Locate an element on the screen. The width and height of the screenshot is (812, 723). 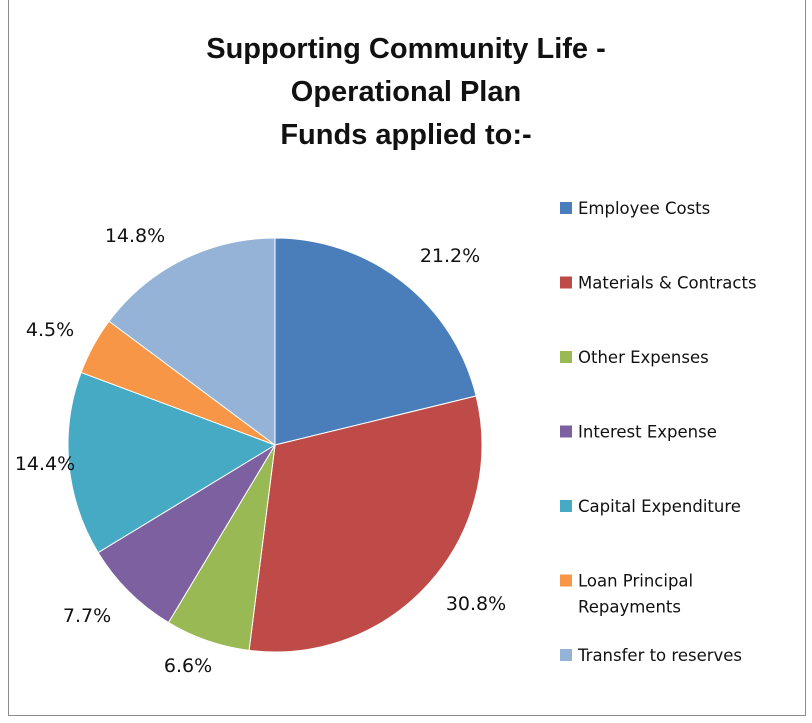
data-label-interest-expense: 7.7% is located at coordinates (87, 616).